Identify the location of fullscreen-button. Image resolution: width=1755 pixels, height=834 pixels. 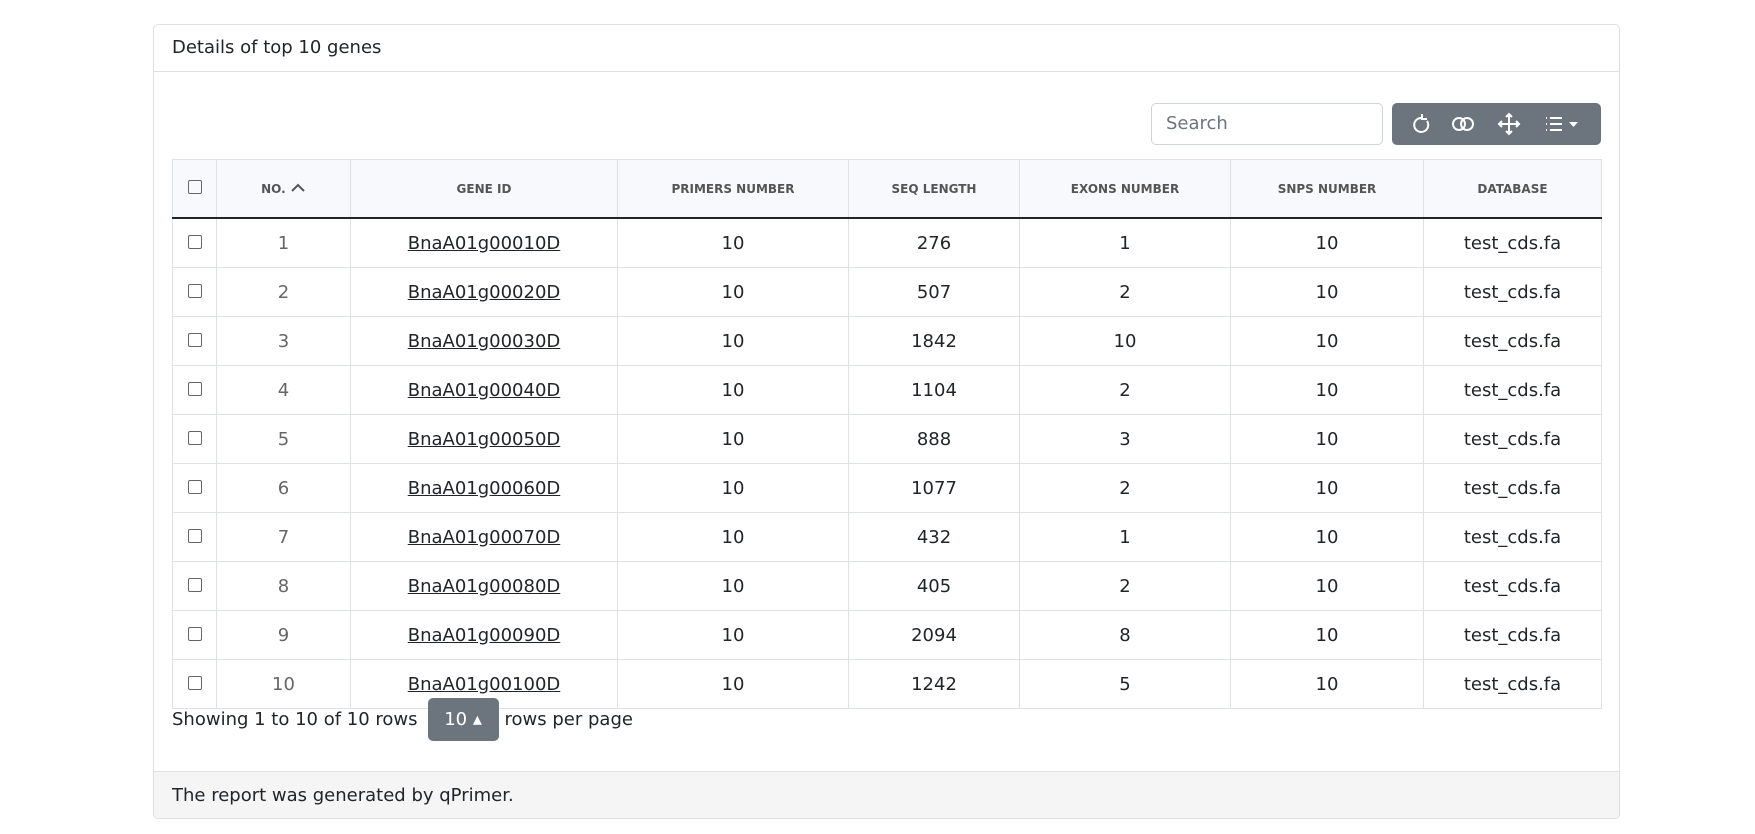
(1509, 124).